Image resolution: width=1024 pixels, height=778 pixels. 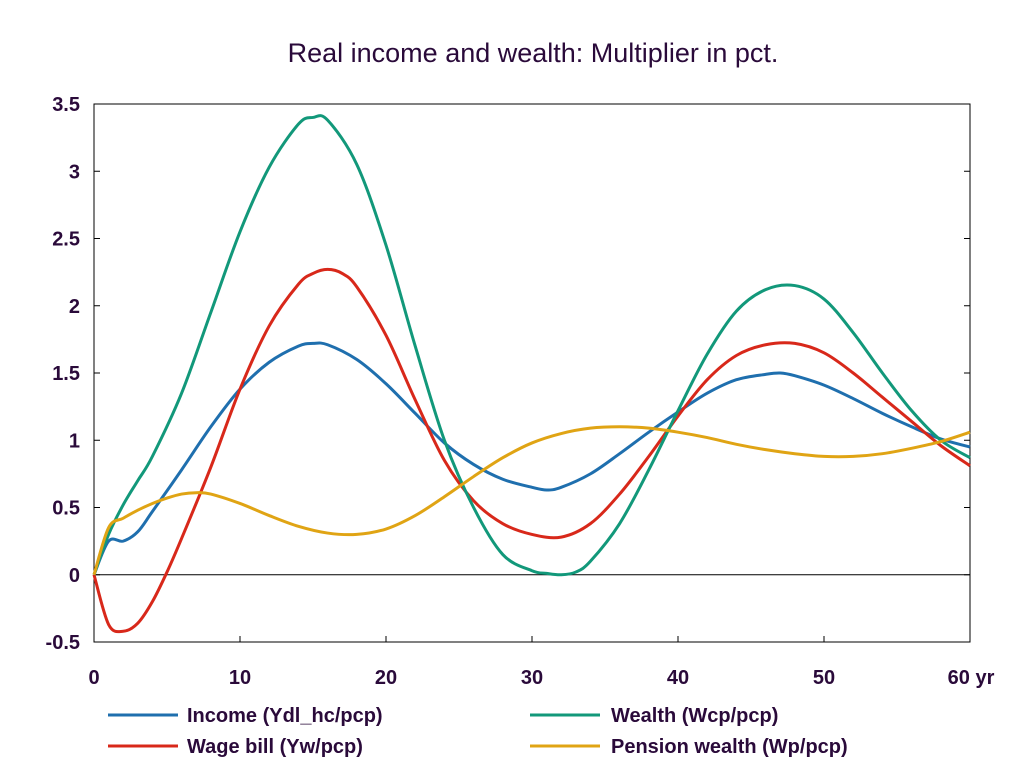 I want to click on y-tick-label: 2.5, so click(x=66, y=240).